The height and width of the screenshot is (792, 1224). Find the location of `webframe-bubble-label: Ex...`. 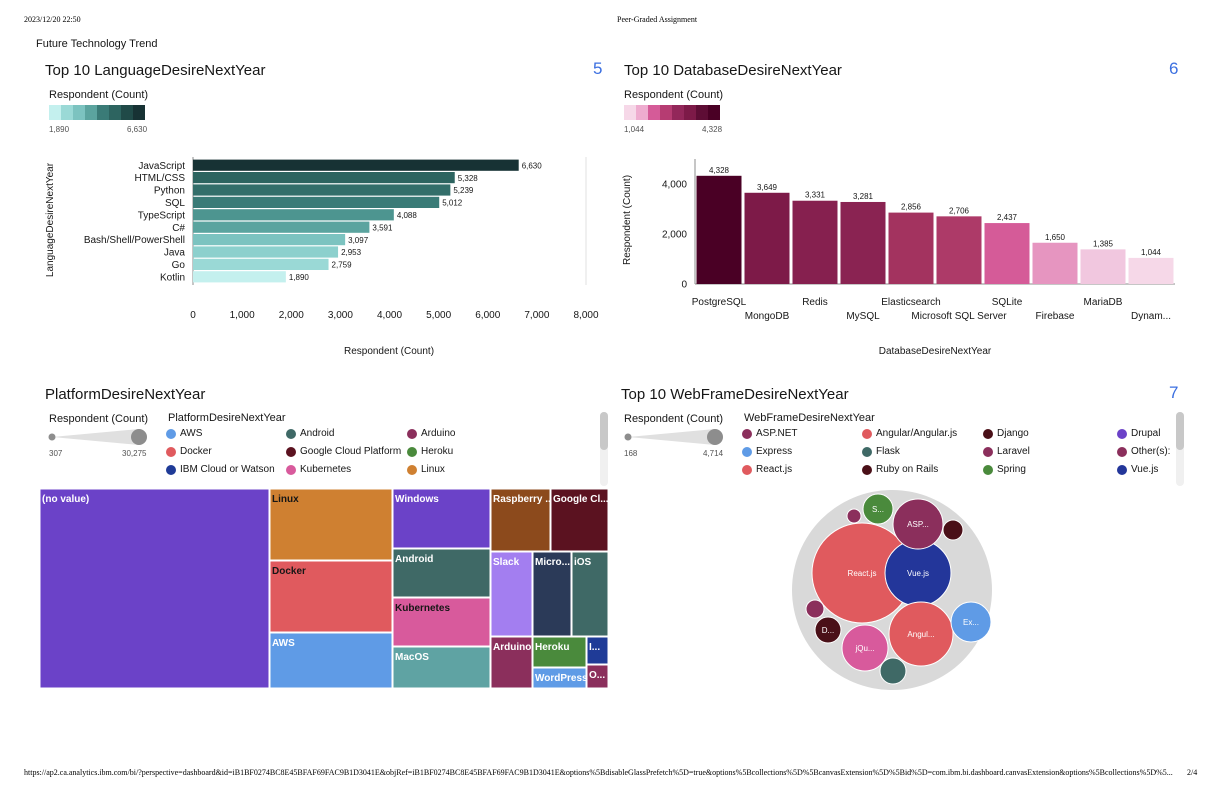

webframe-bubble-label: Ex... is located at coordinates (971, 622).